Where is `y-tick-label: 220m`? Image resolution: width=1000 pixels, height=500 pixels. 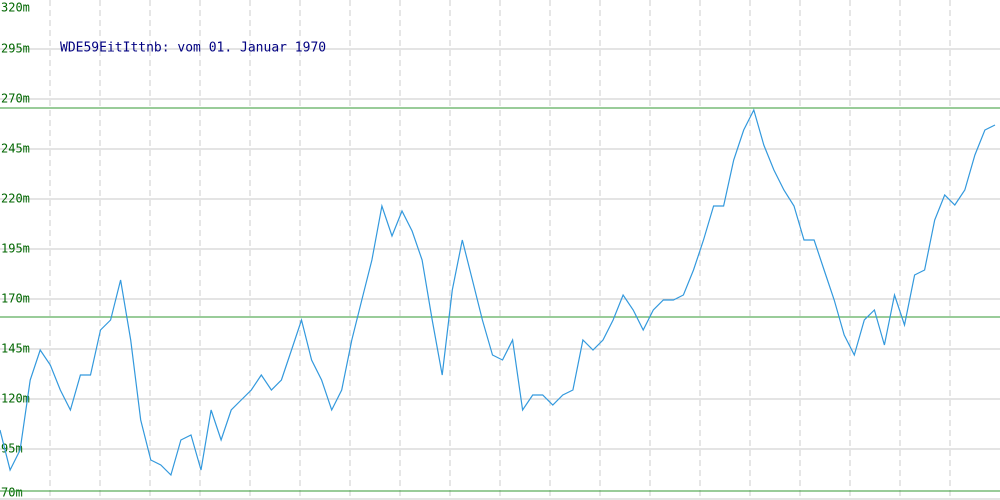 y-tick-label: 220m is located at coordinates (15, 199).